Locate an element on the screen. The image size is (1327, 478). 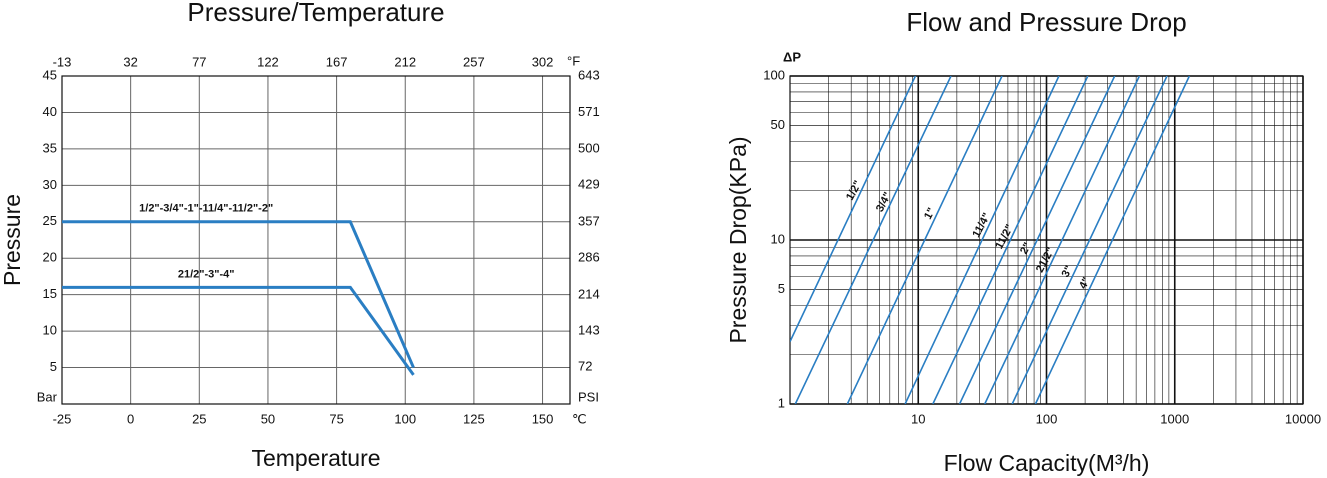
series-label: 3" is located at coordinates (1068, 272).